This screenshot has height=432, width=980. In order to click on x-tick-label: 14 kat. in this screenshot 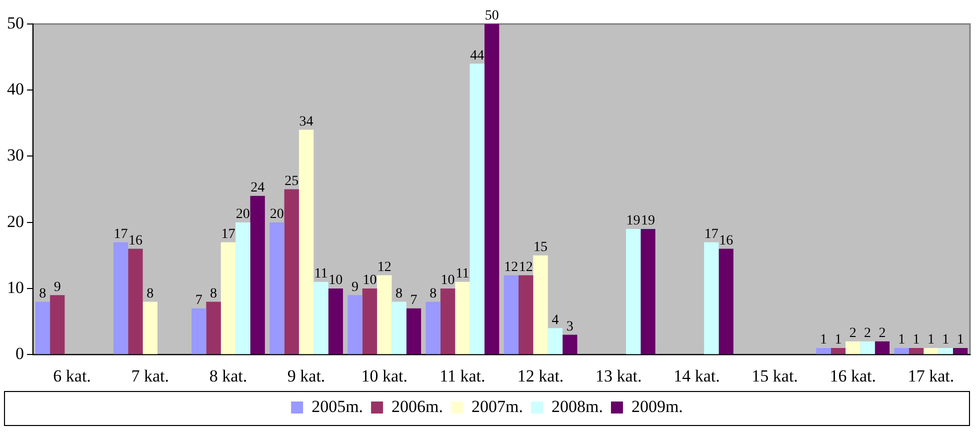, I will do `click(697, 376)`.